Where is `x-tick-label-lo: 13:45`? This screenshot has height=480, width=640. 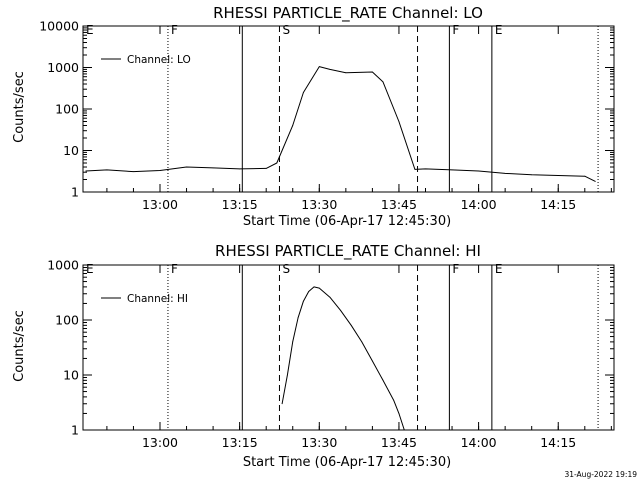 x-tick-label-lo: 13:45 is located at coordinates (399, 204).